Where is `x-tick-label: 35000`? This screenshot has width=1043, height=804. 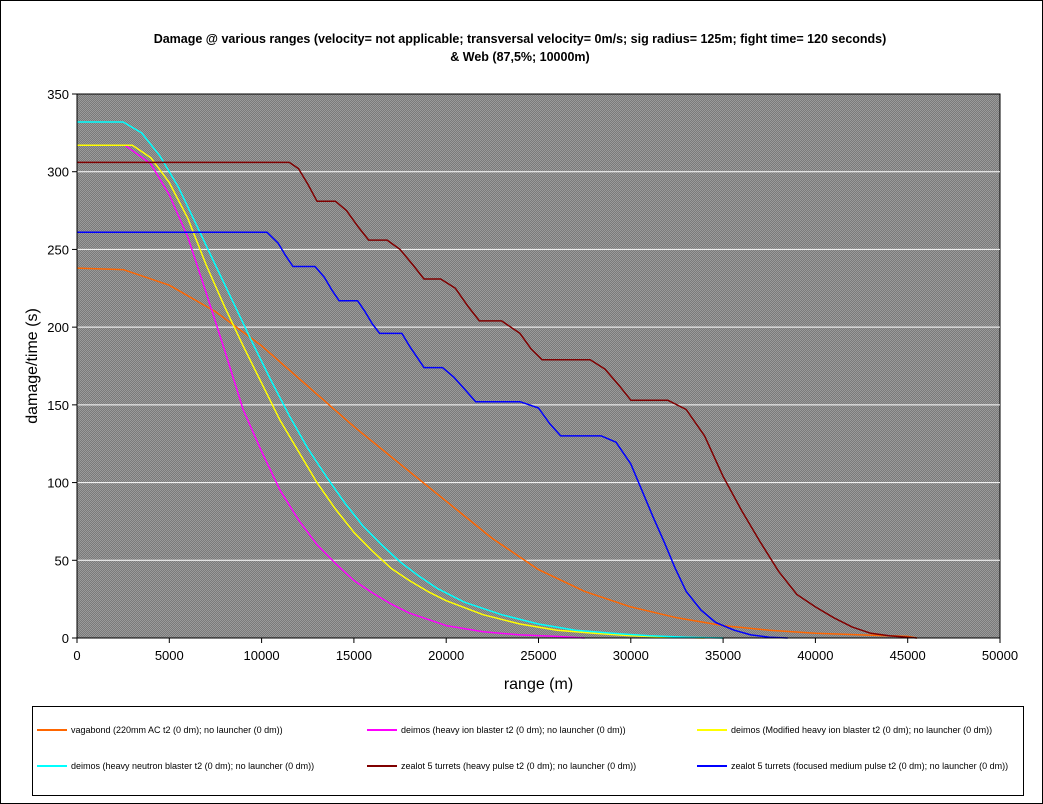 x-tick-label: 35000 is located at coordinates (723, 655).